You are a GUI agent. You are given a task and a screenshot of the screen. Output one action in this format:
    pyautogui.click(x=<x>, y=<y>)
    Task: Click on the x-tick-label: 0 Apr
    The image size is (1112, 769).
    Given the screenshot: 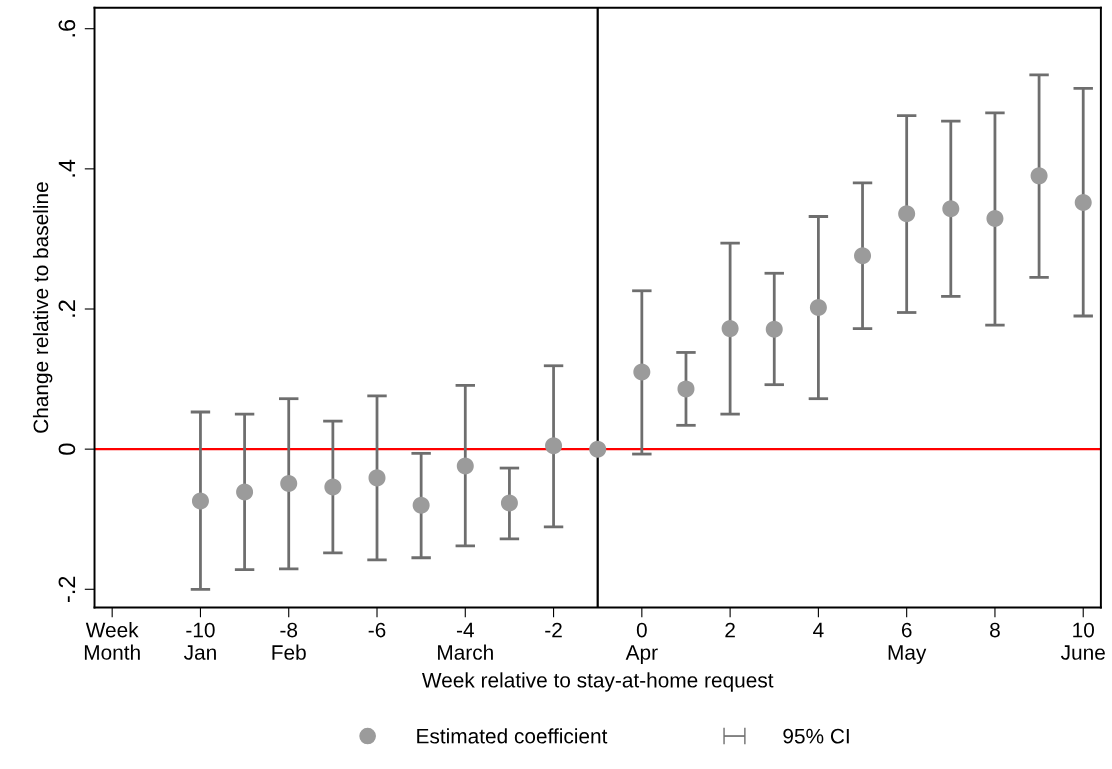 What is the action you would take?
    pyautogui.click(x=641, y=643)
    